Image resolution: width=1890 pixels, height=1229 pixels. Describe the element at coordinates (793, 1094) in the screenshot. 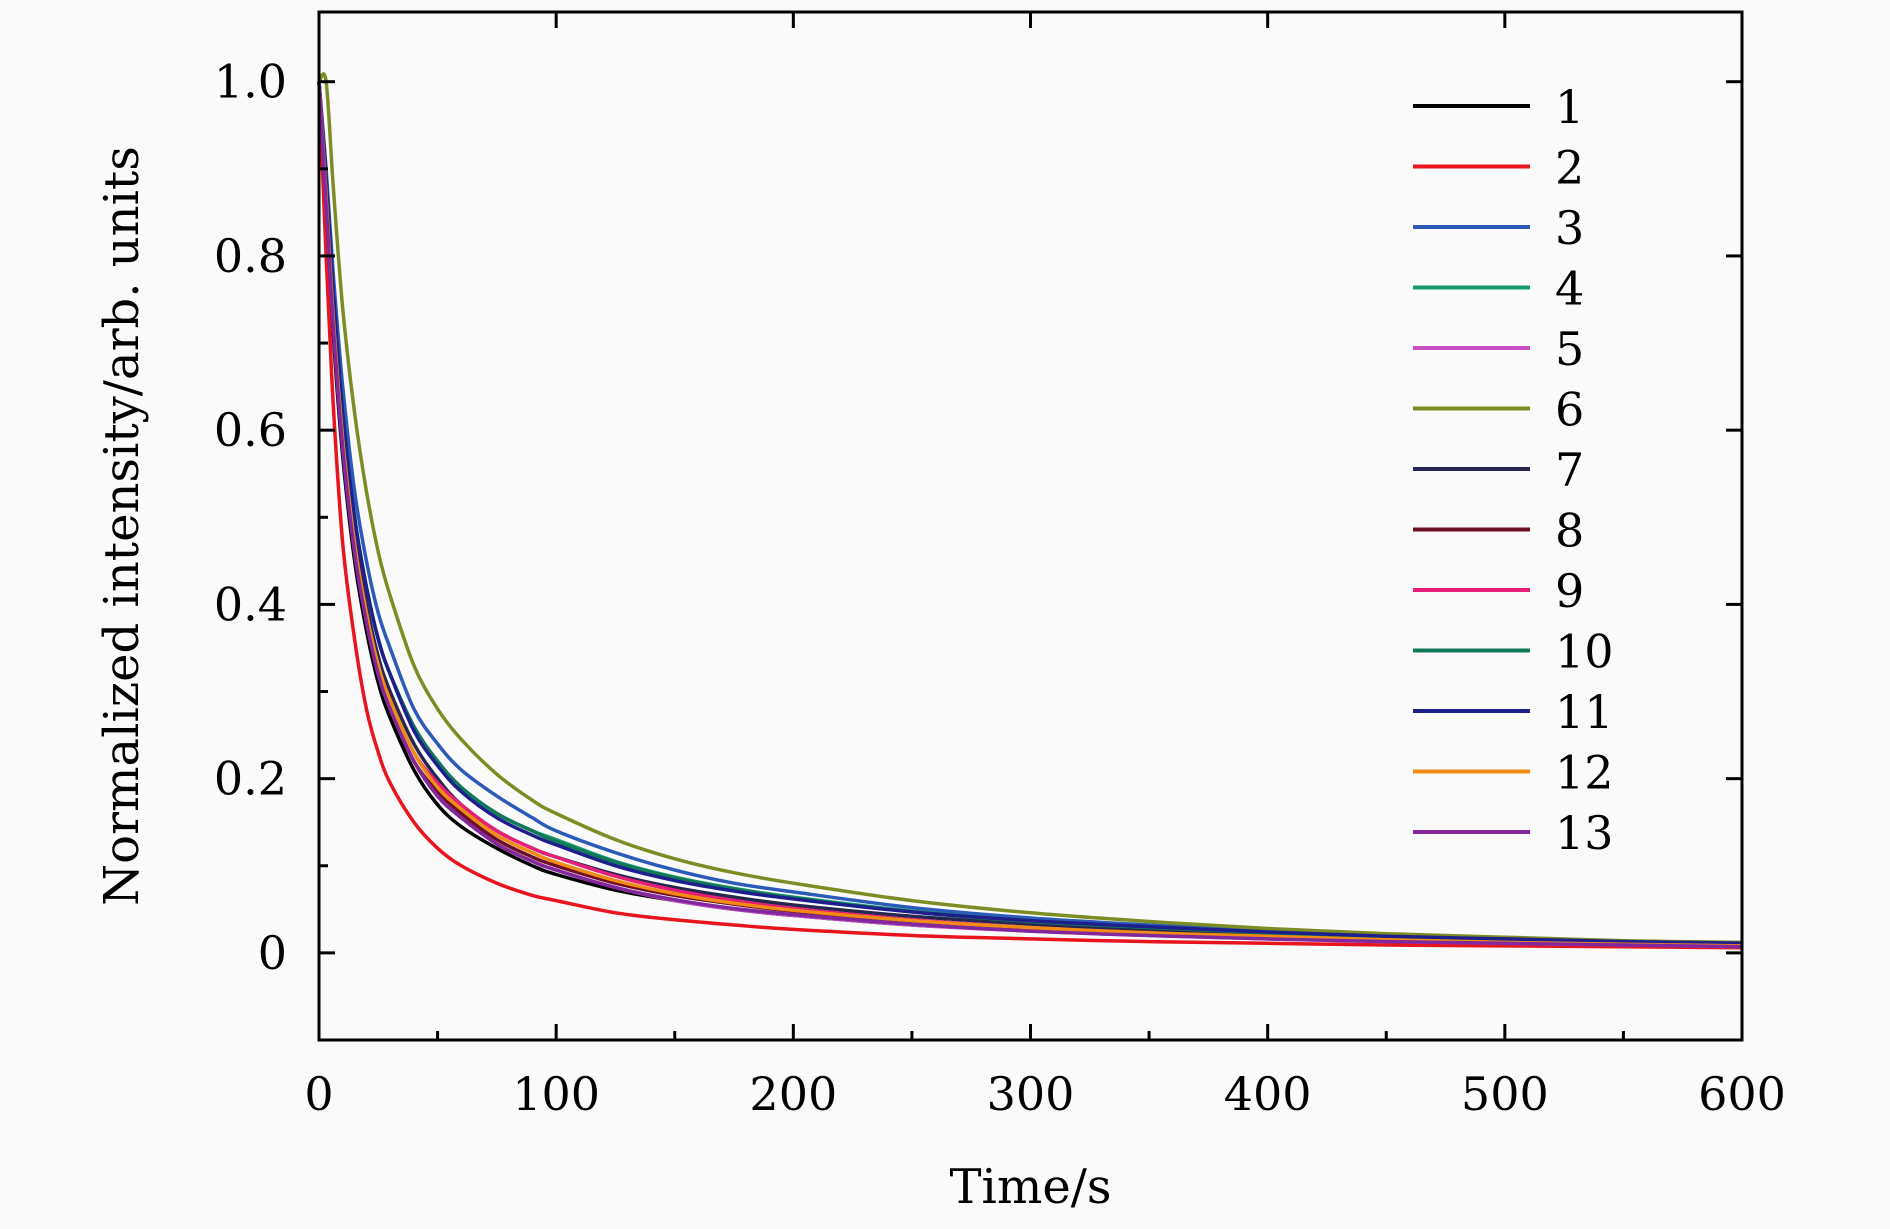

I see `x-tick-label: 200` at that location.